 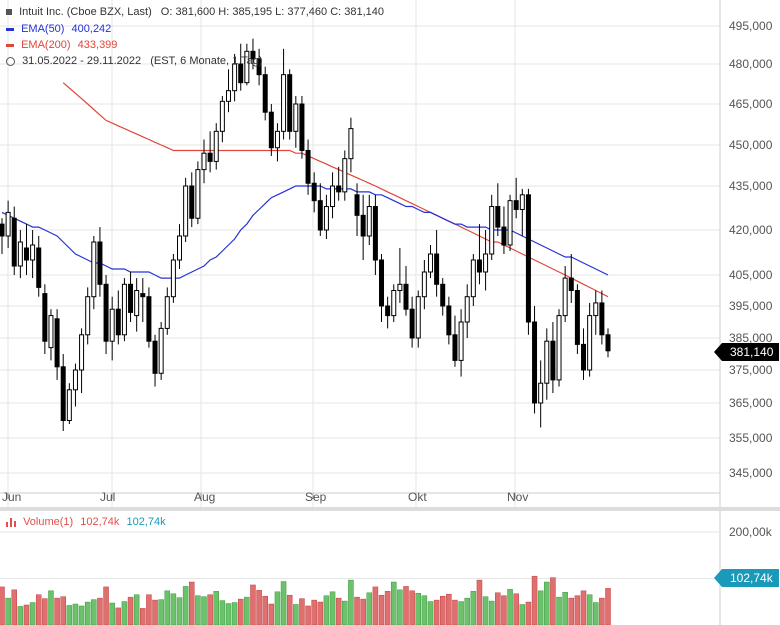 What do you see at coordinates (751, 275) in the screenshot?
I see `price-tick-label: 405,000` at bounding box center [751, 275].